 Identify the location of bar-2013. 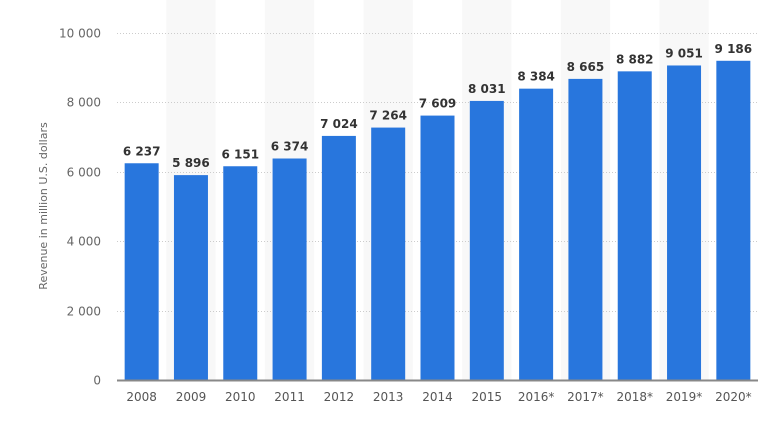
(388, 254).